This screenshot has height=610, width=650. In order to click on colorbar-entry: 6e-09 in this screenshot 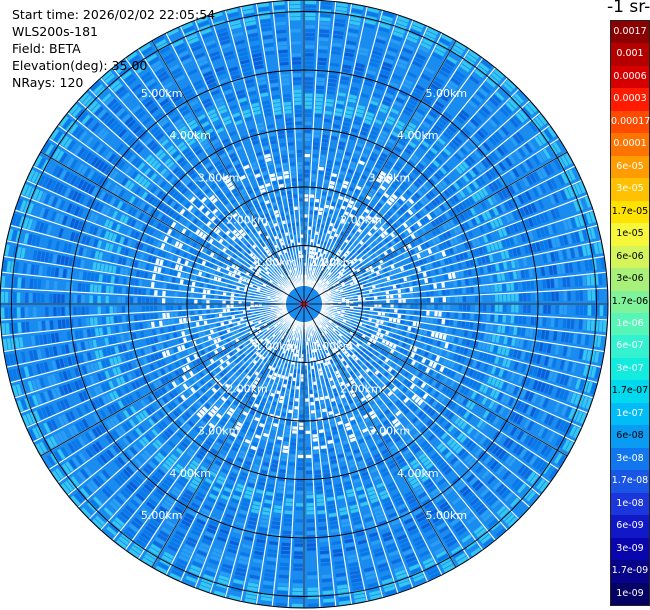, I will do `click(630, 526)`.